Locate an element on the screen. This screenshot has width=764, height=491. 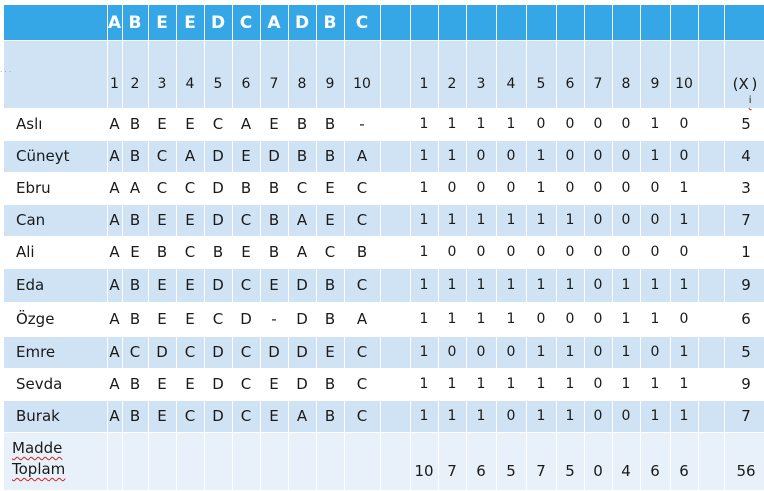
item-total: 4 is located at coordinates (626, 471).